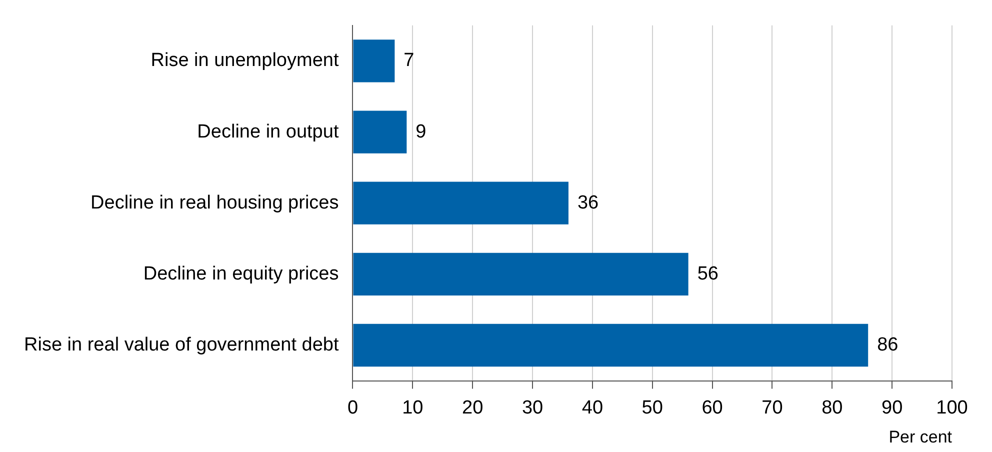  I want to click on x-tick-label: 40, so click(593, 407).